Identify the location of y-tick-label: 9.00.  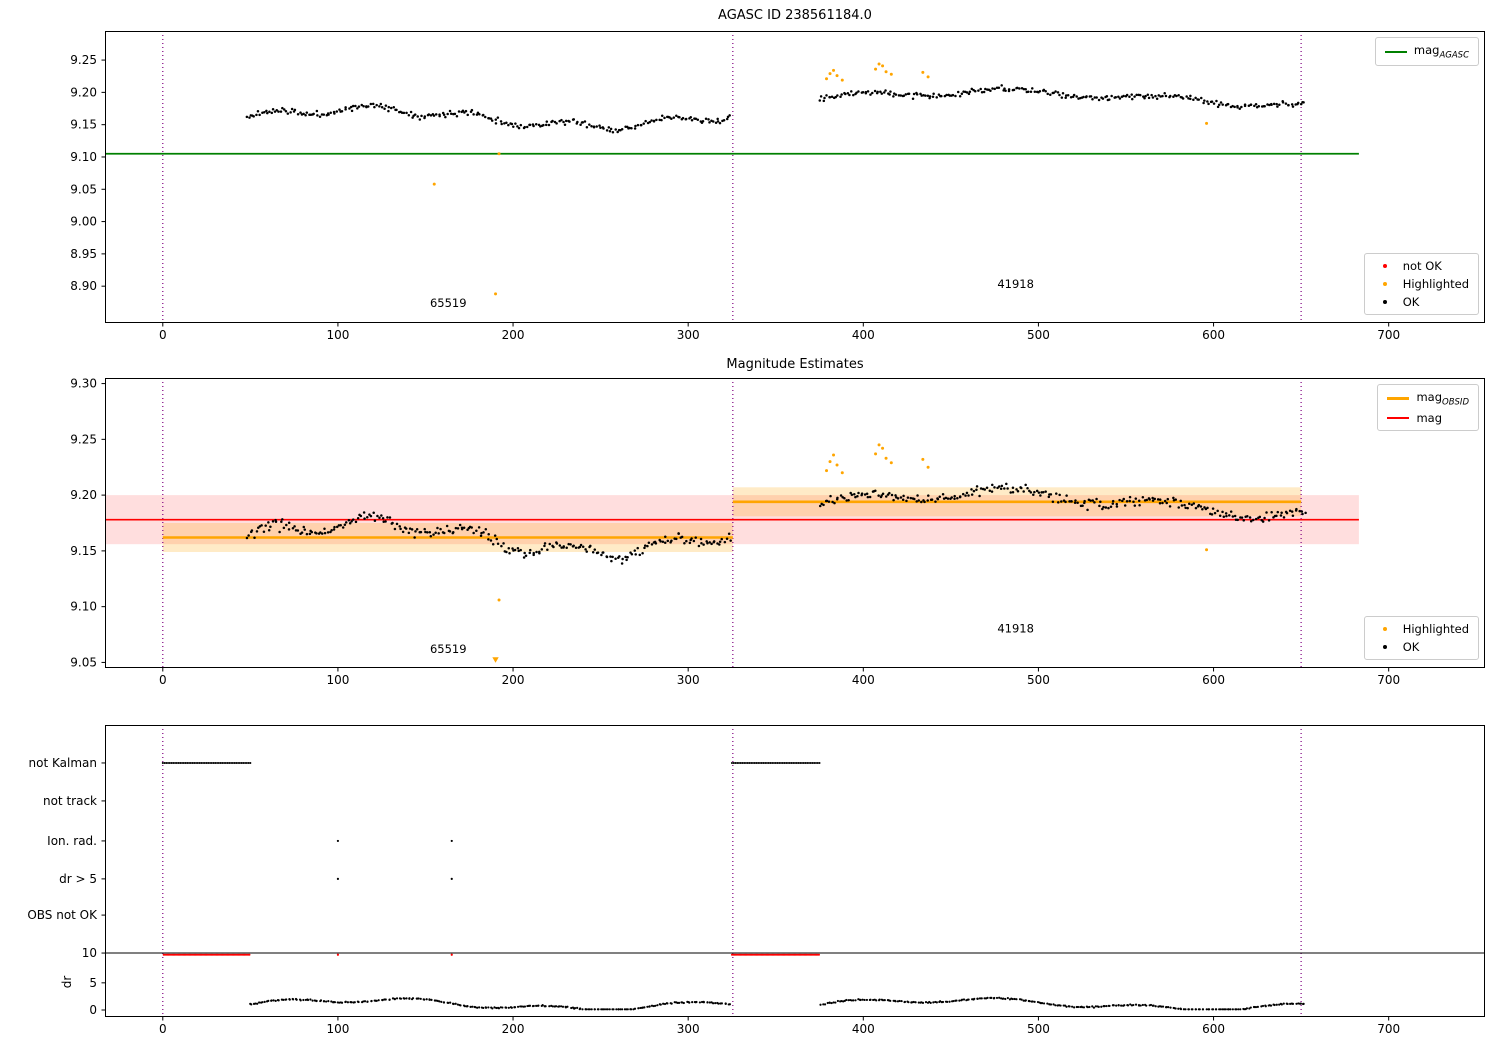
(83, 222).